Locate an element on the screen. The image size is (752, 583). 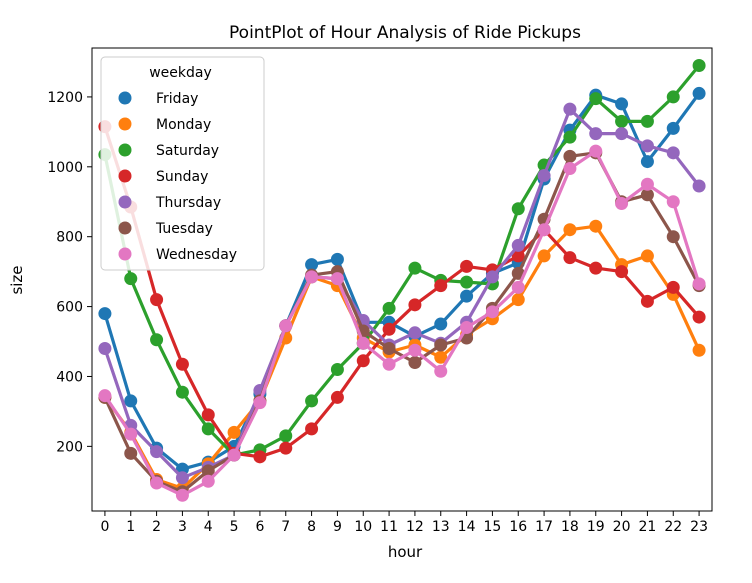
x-tick-label-5: 5 is located at coordinates (234, 527).